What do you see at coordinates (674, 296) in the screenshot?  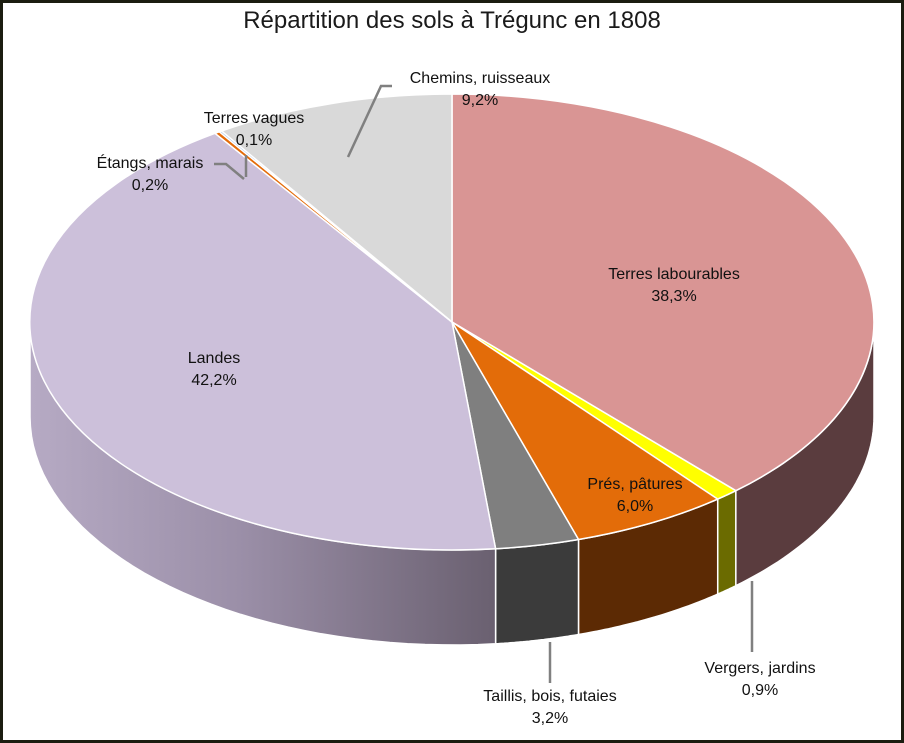 I see `label-pct: 38,3%` at bounding box center [674, 296].